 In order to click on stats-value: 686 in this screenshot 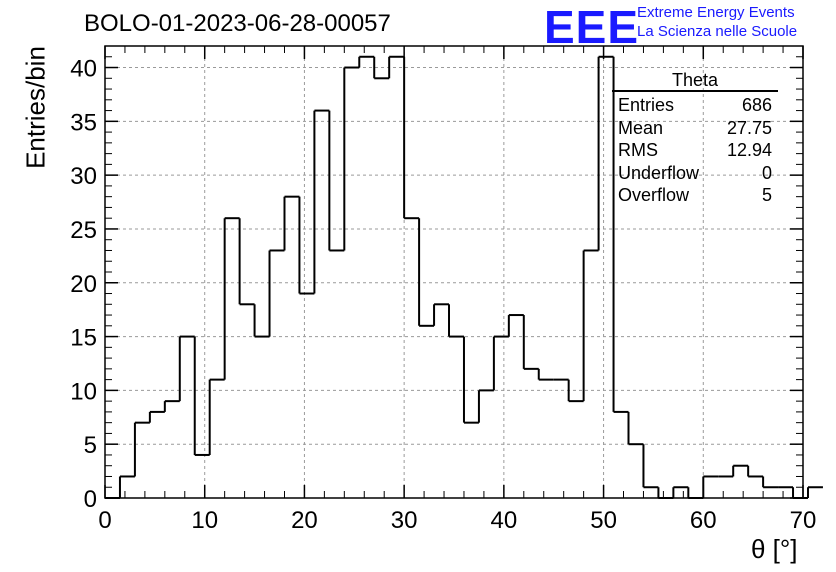, I will do `click(756, 105)`.